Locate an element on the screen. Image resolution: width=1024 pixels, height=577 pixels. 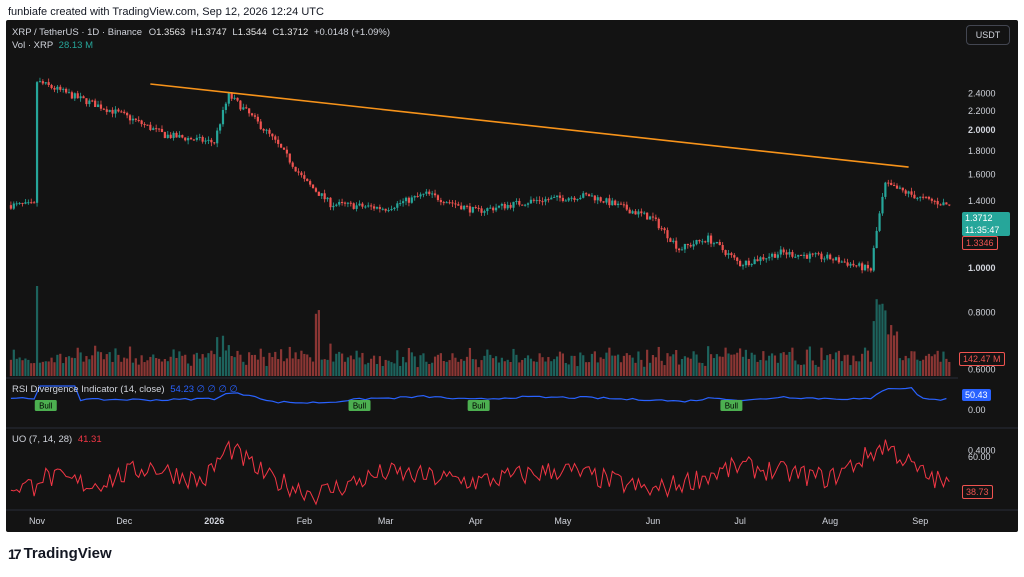
currency-button: USDT is located at coordinates (988, 35).